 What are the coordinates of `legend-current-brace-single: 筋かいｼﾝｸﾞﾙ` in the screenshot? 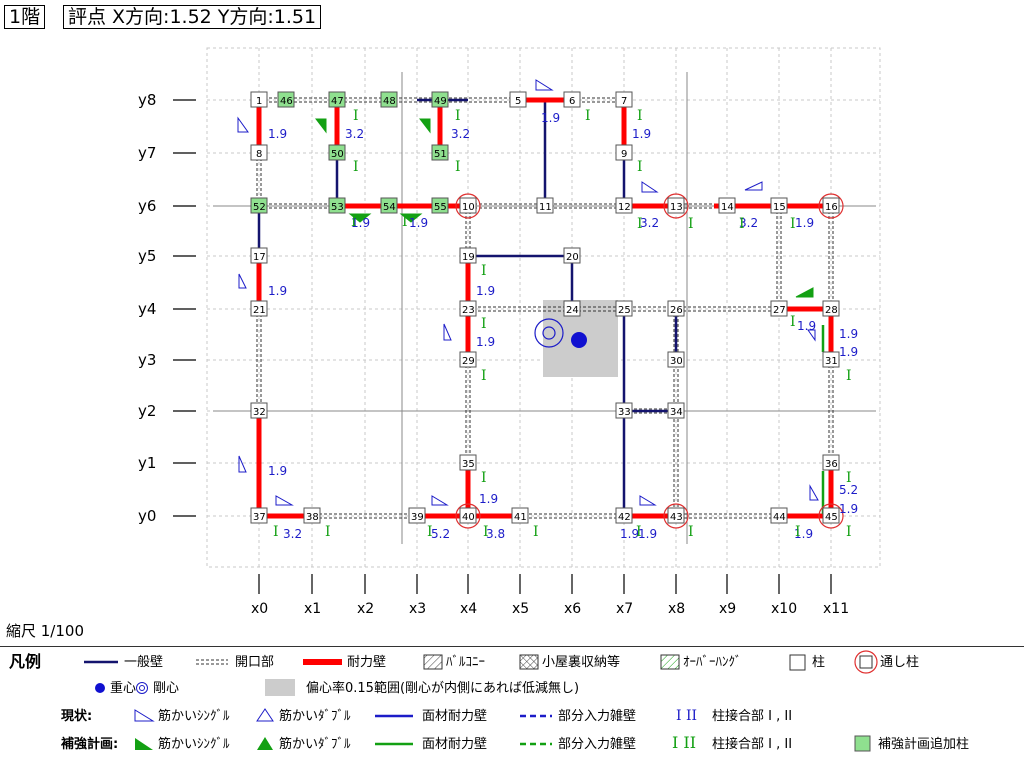 It's located at (194, 716).